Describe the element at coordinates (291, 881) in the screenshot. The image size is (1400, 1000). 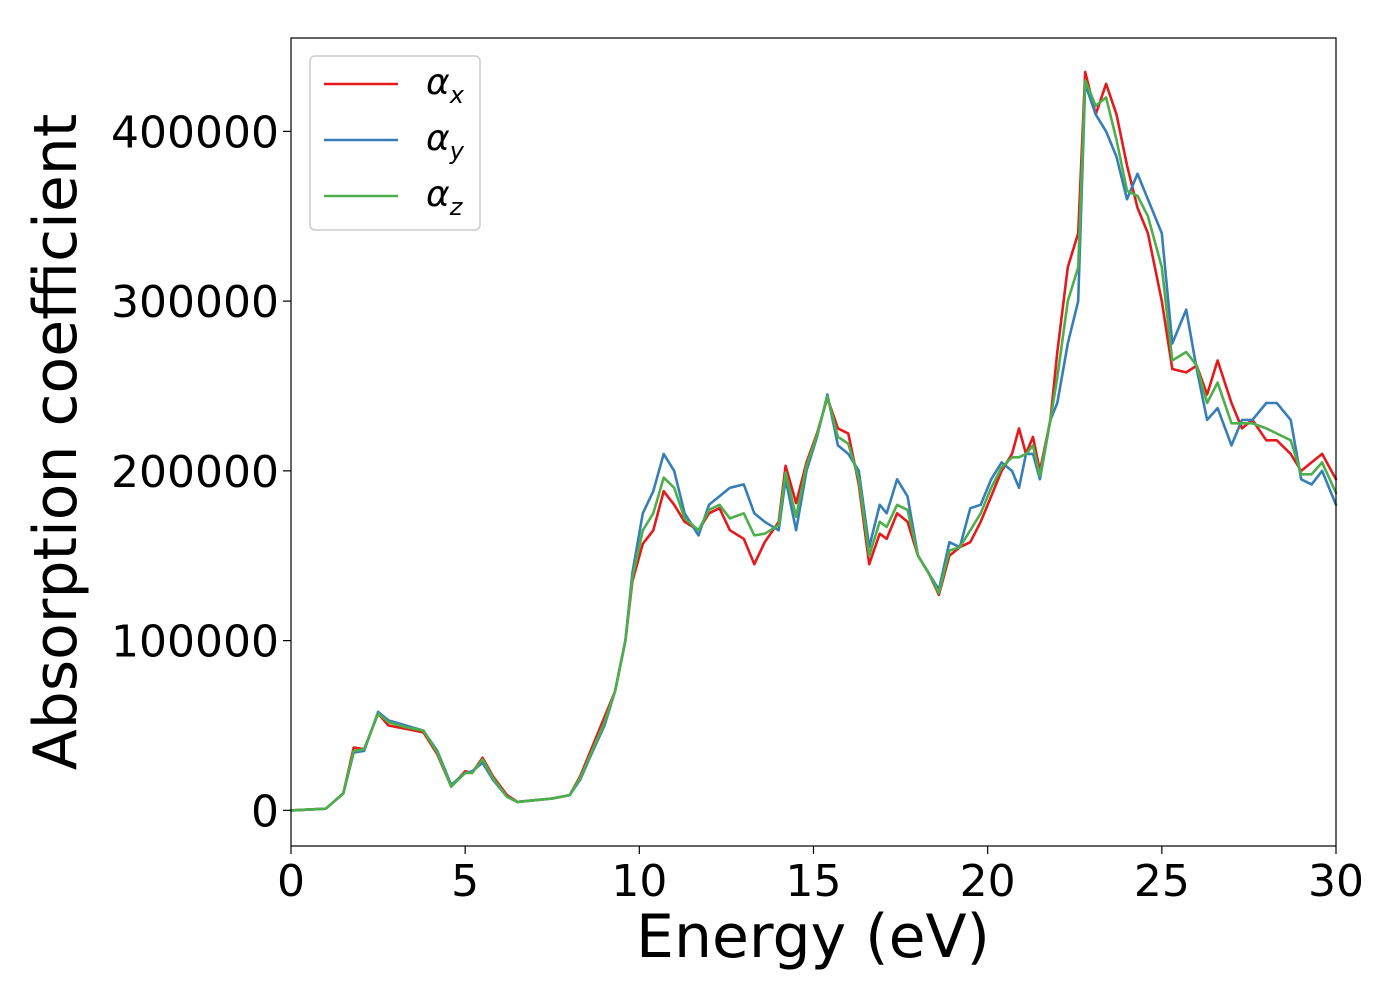
I see `x-tick-label: 0` at that location.